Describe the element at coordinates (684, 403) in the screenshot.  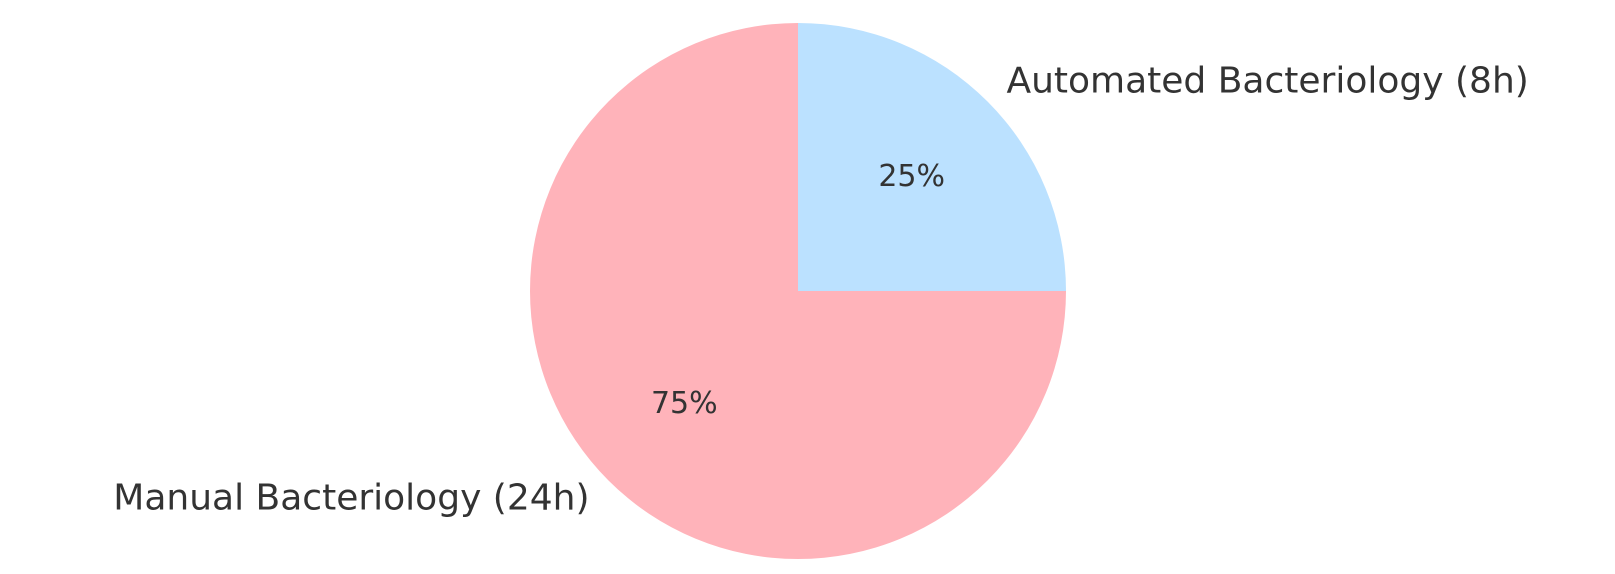
I see `value-label: 75%` at that location.